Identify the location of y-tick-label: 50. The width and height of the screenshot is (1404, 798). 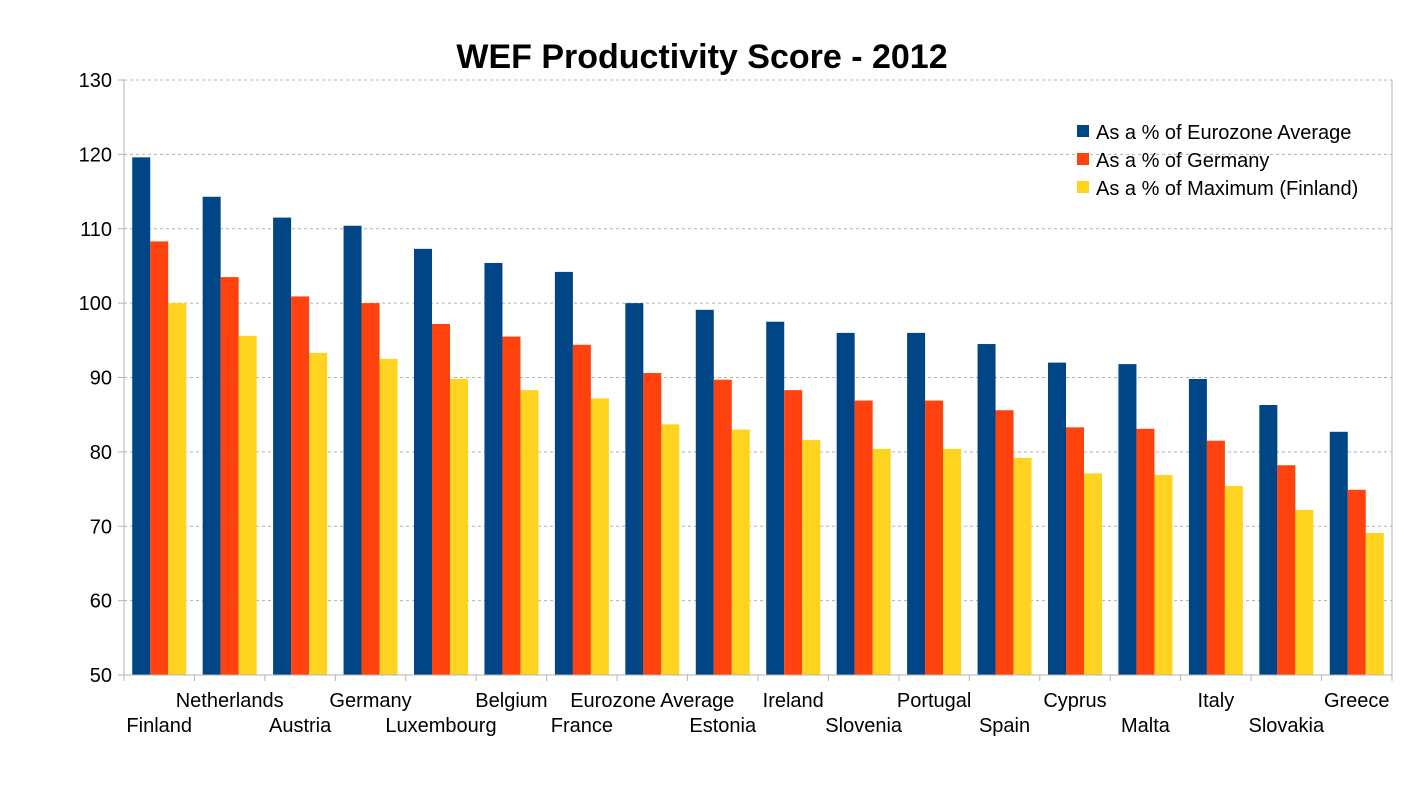
(101, 676).